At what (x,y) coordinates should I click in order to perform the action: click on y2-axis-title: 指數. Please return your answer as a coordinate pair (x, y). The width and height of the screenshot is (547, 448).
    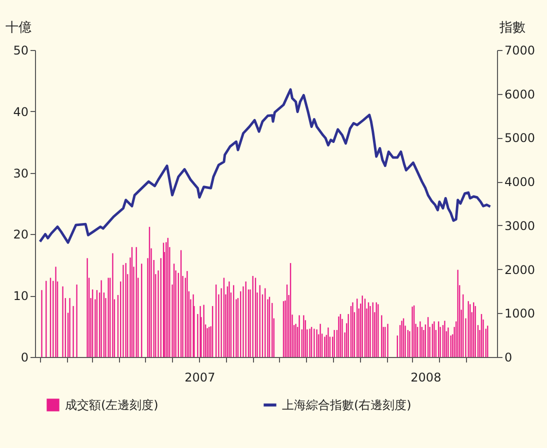
    Looking at the image, I should click on (512, 28).